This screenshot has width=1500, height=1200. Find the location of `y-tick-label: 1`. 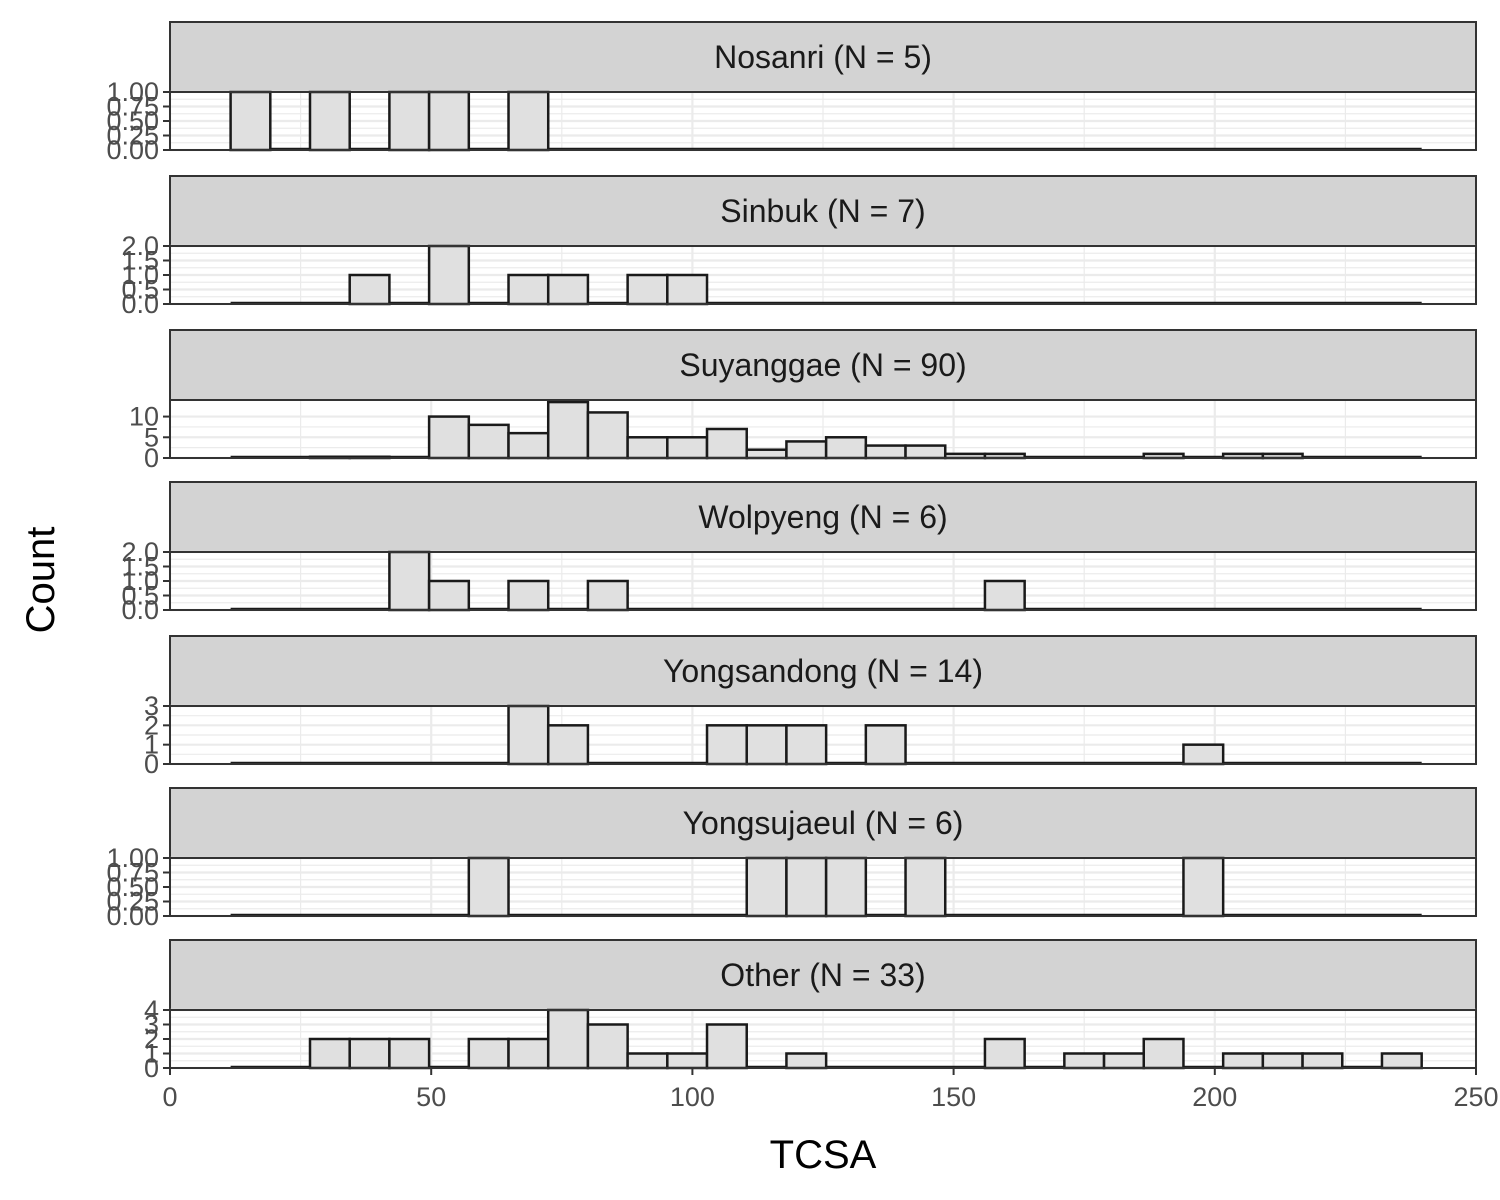

y-tick-label: 1 is located at coordinates (151, 1054).